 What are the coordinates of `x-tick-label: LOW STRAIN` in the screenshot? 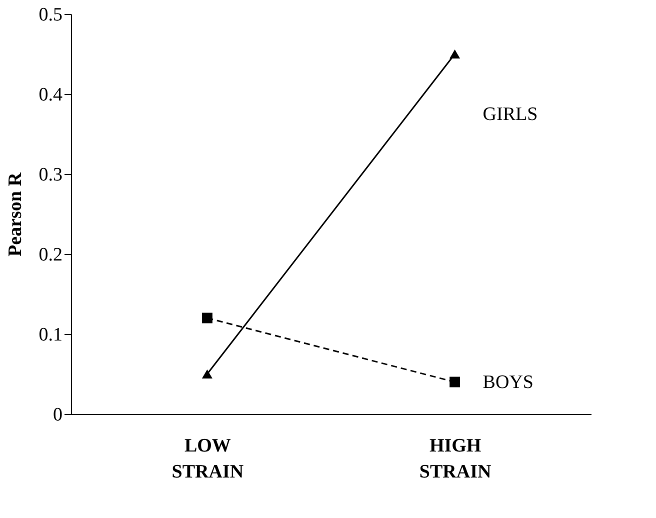 It's located at (208, 459).